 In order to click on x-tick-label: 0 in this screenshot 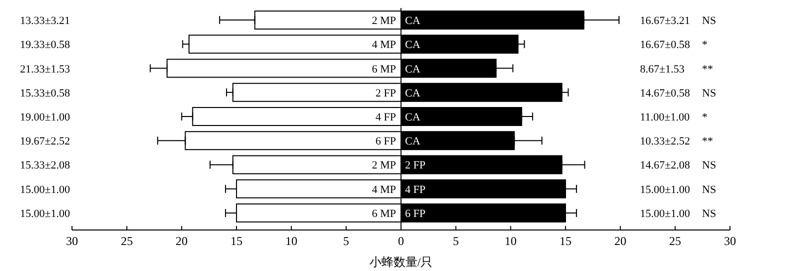, I will do `click(401, 241)`.